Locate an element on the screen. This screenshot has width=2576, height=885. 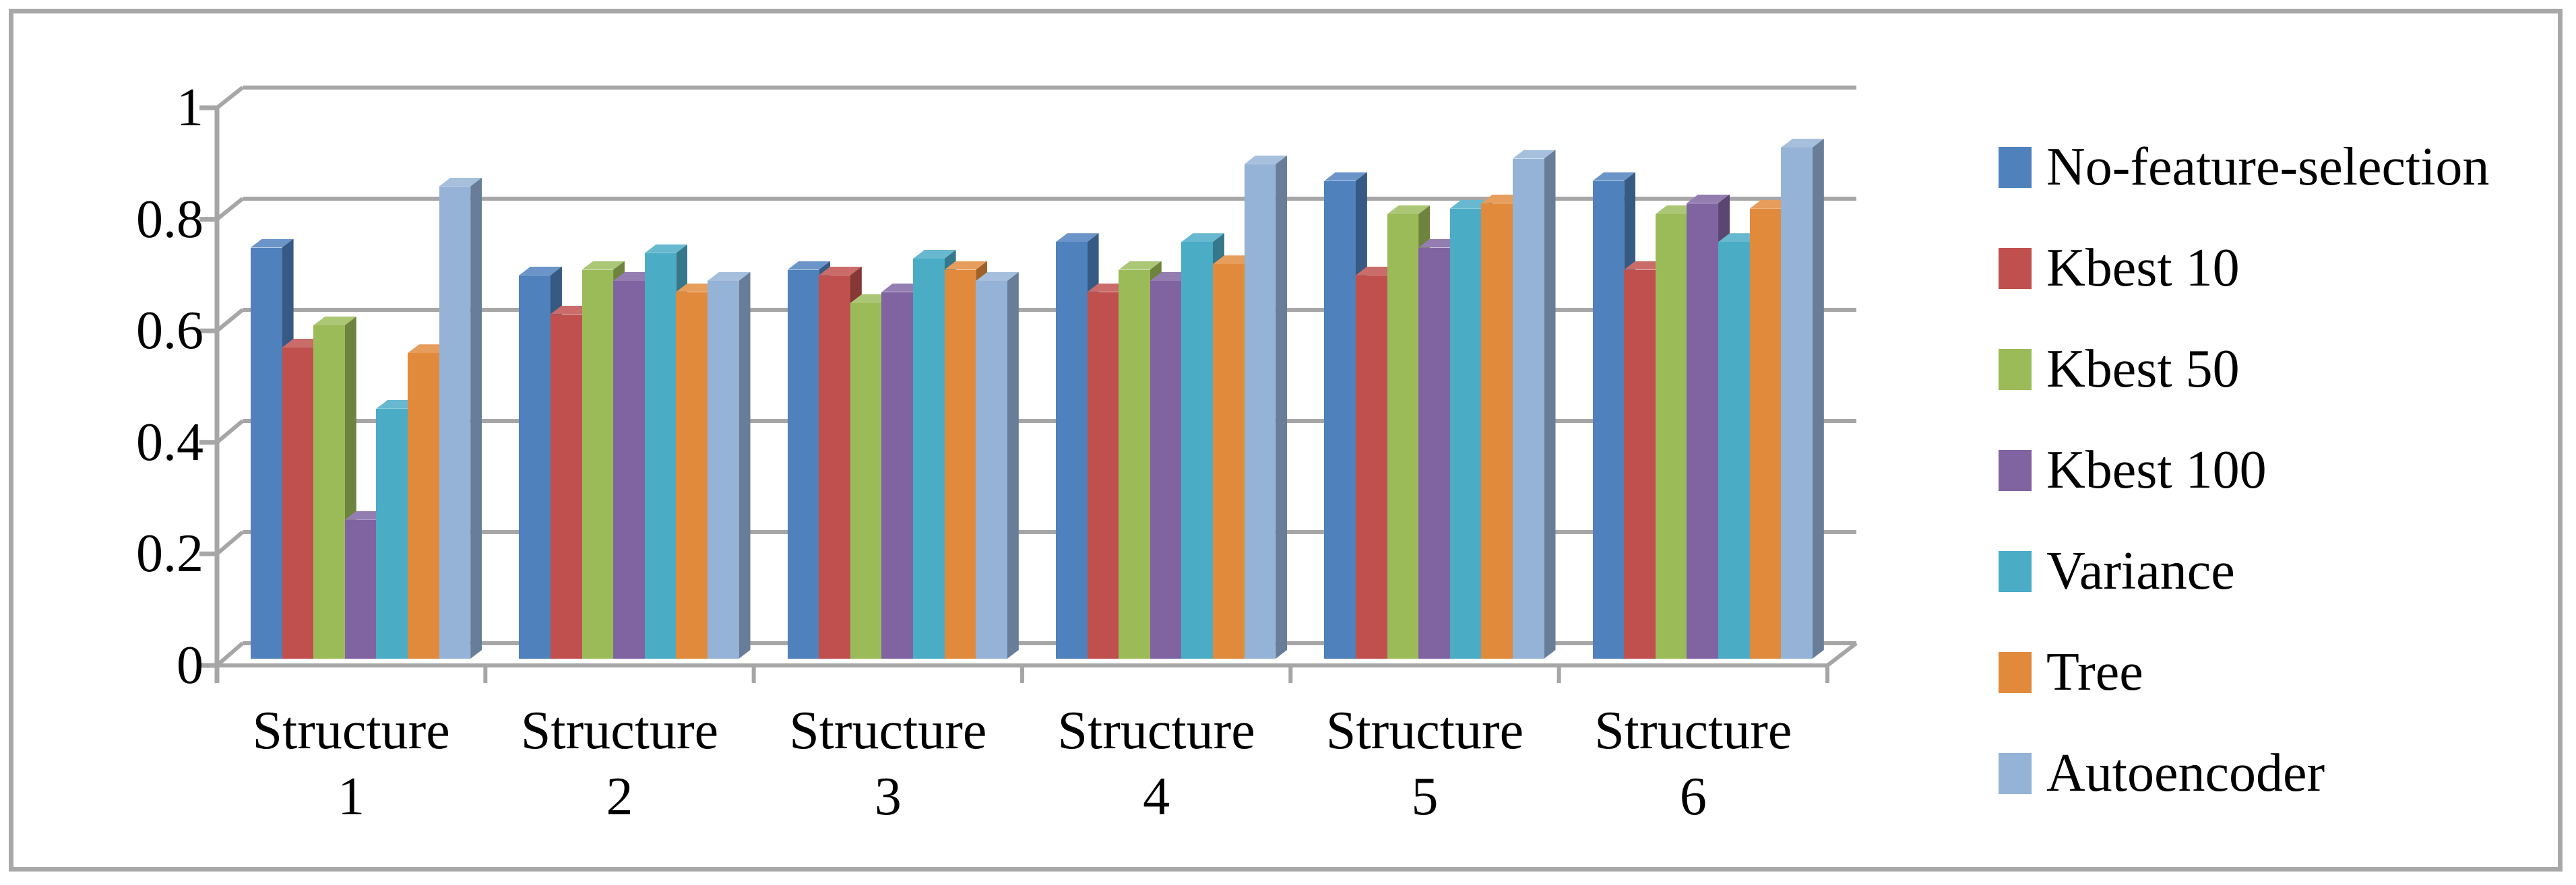
legend-item-no-feature-selection: No-feature-selection is located at coordinates (2244, 167).